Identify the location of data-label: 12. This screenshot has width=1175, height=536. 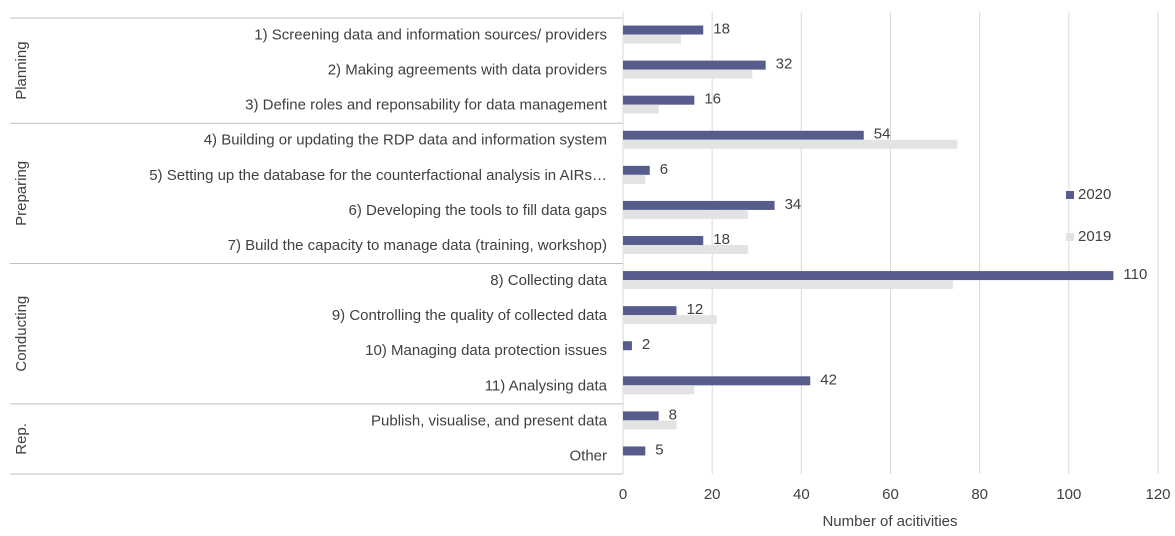
(695, 309).